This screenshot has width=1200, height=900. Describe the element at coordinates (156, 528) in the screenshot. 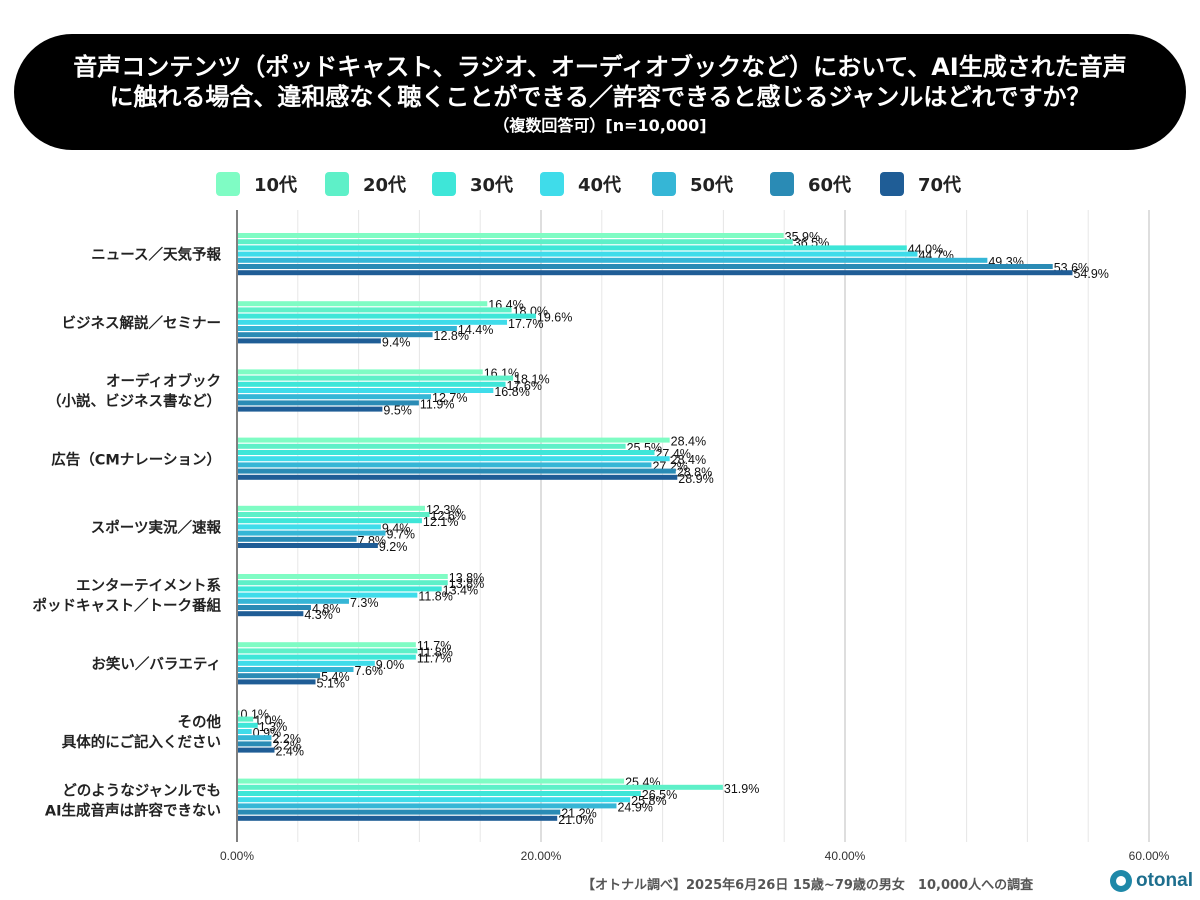

I see `category-label: スポーツ実況／速報` at that location.